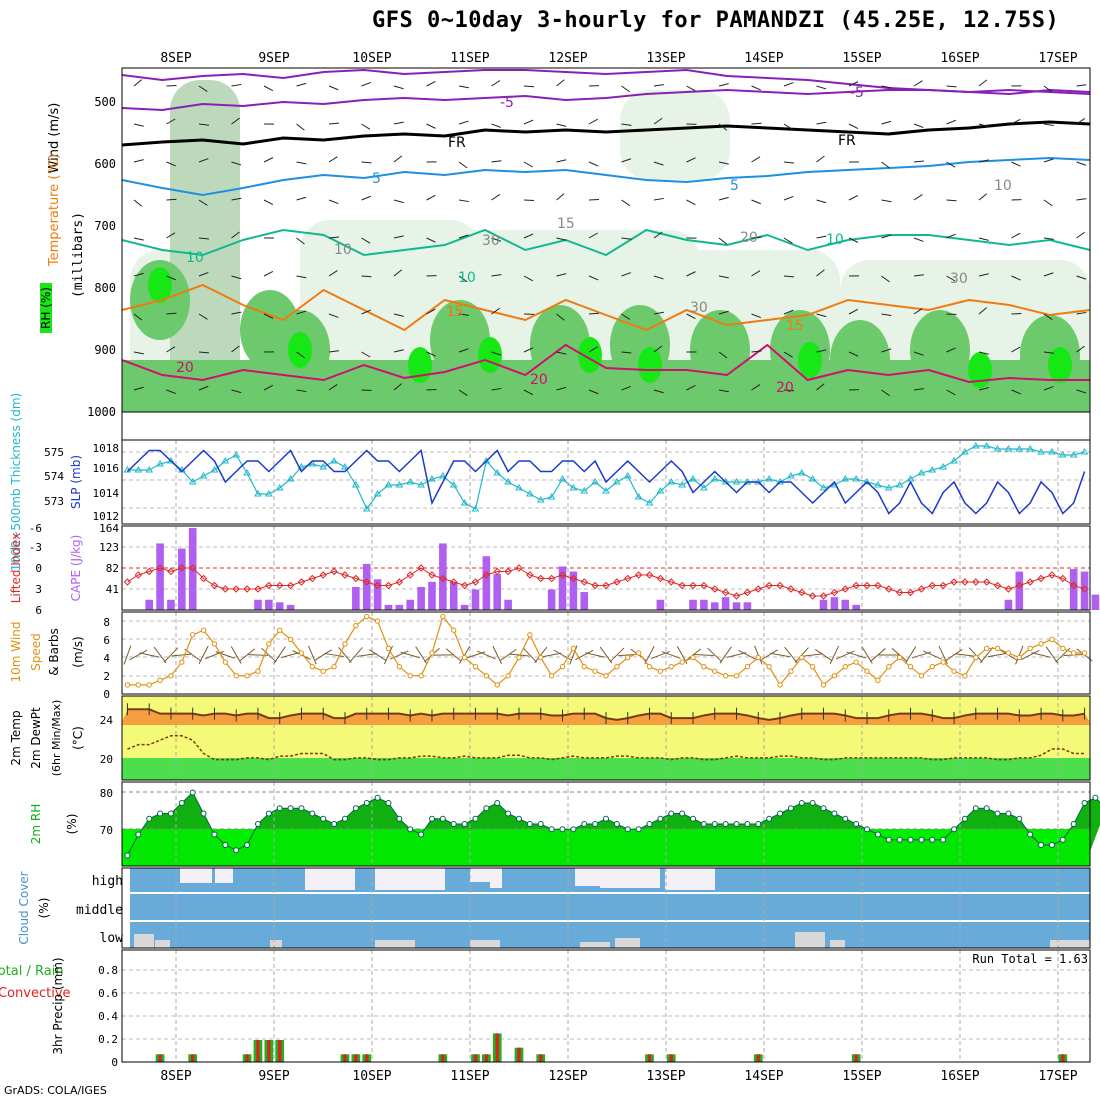 This screenshot has width=1100, height=1100. What do you see at coordinates (630, 878) in the screenshot?
I see `cloud-high-block` at bounding box center [630, 878].